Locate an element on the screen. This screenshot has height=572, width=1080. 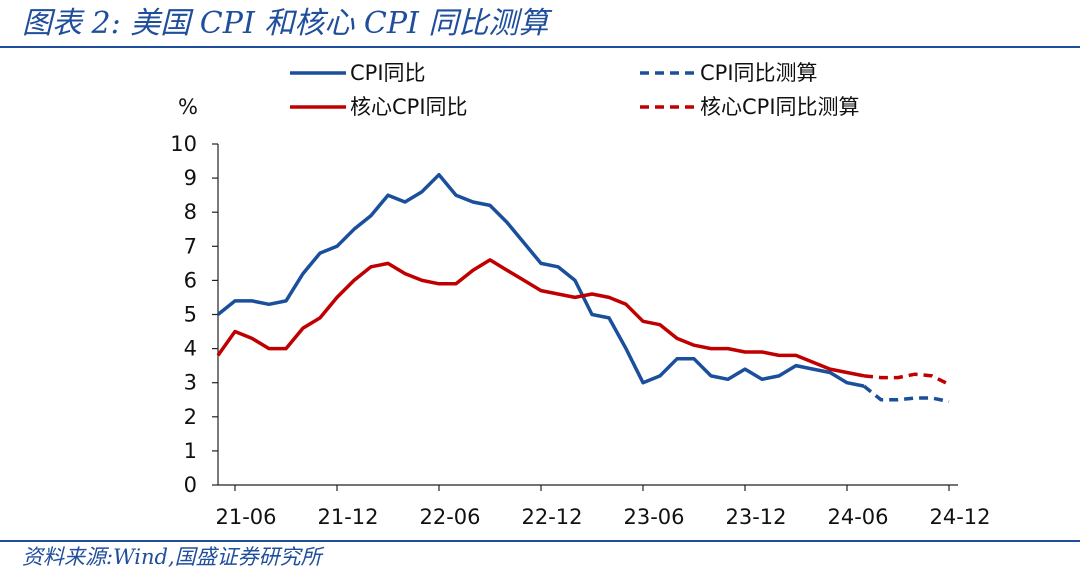
y-tick-label: 3 is located at coordinates (190, 383).